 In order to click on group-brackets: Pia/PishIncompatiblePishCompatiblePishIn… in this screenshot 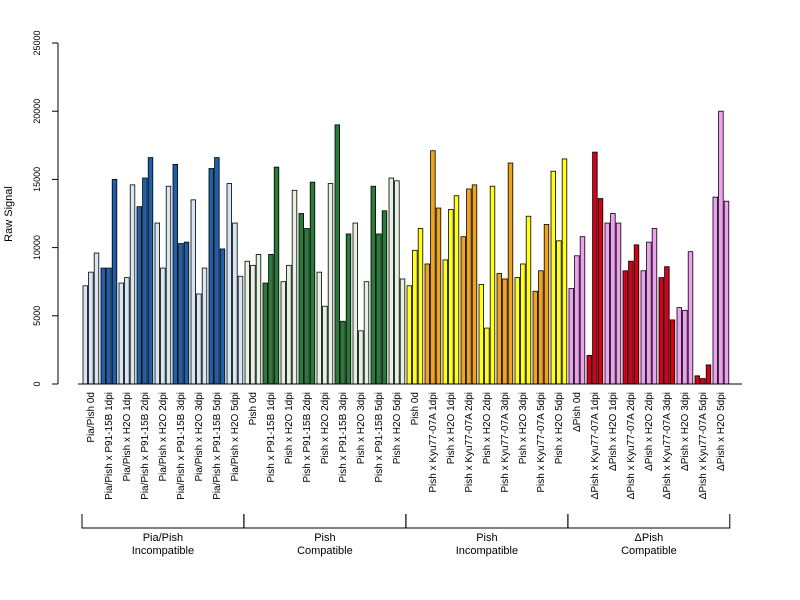, I will do `click(406, 535)`.